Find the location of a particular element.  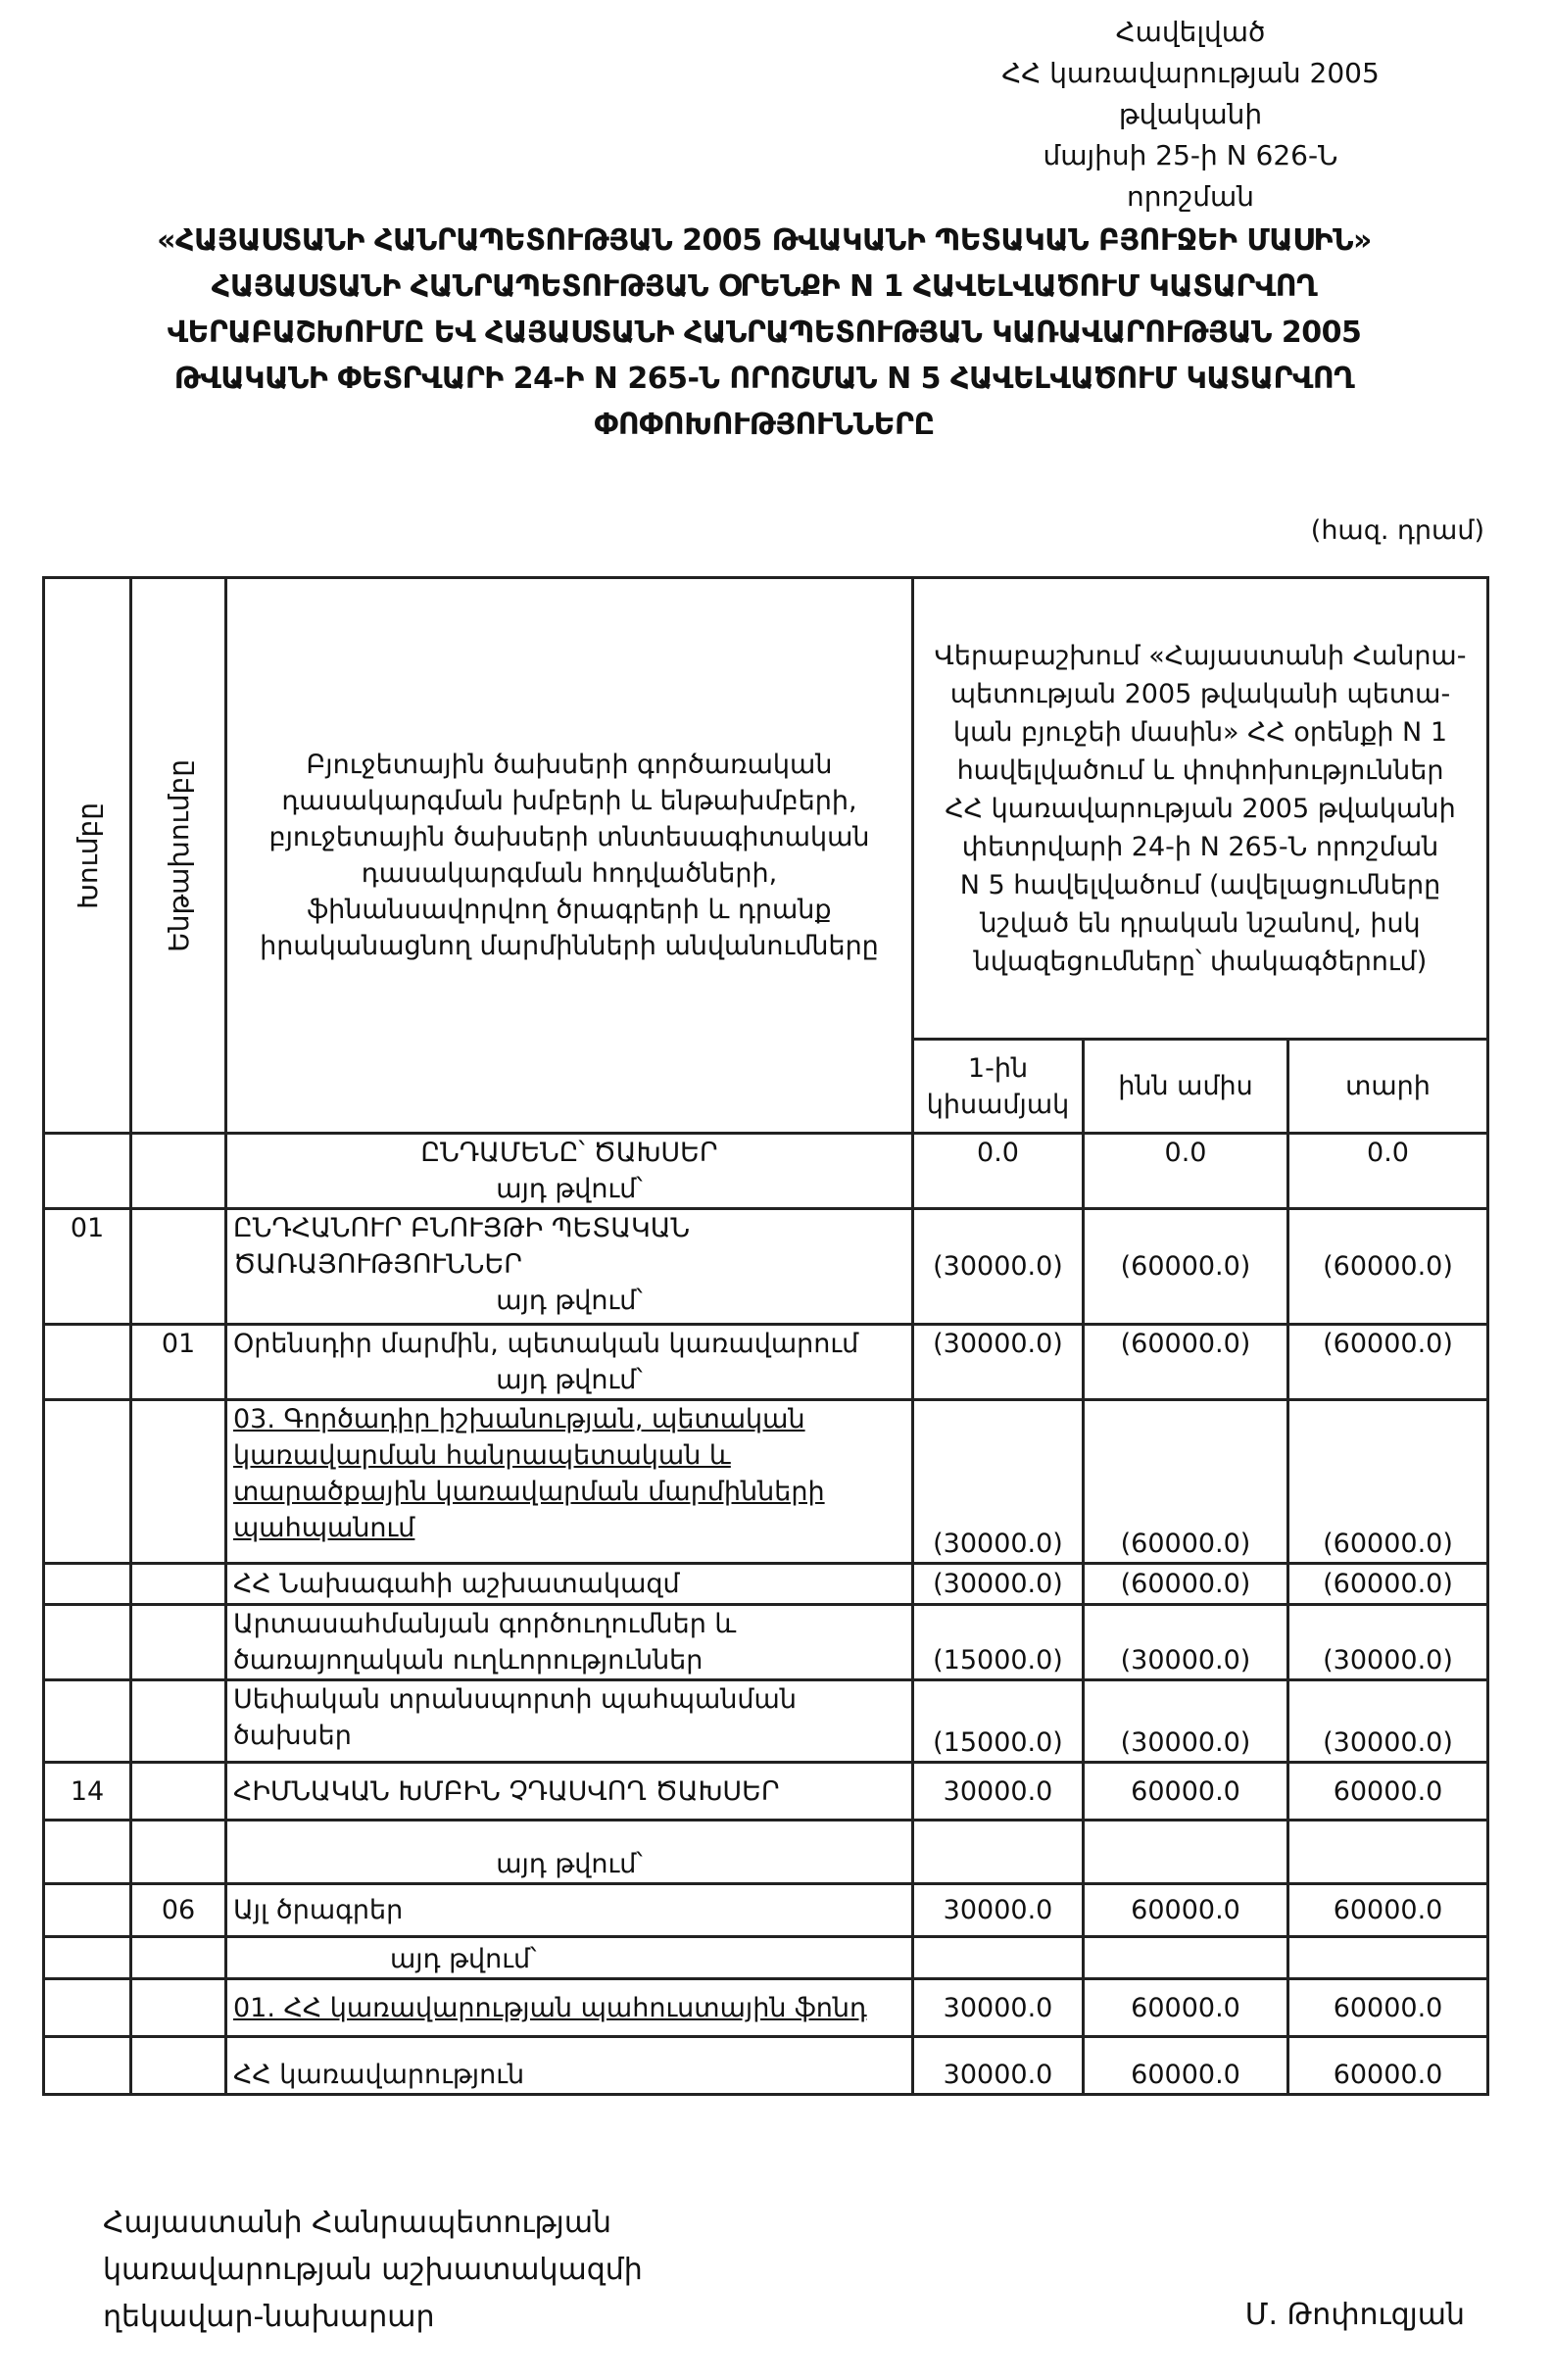

item-name-line: Սեփական տրանսպորտի պահպանման is located at coordinates (515, 1699).